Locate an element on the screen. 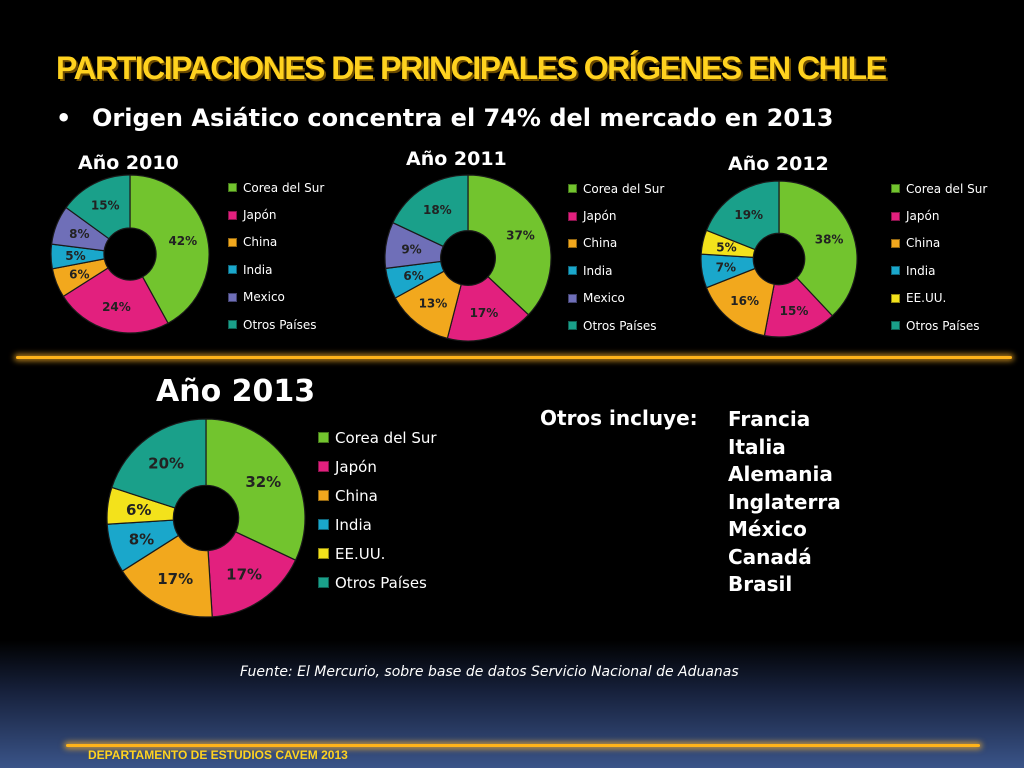 The height and width of the screenshot is (768, 1024). ano-2011-label-japon: 17% is located at coordinates (484, 313).